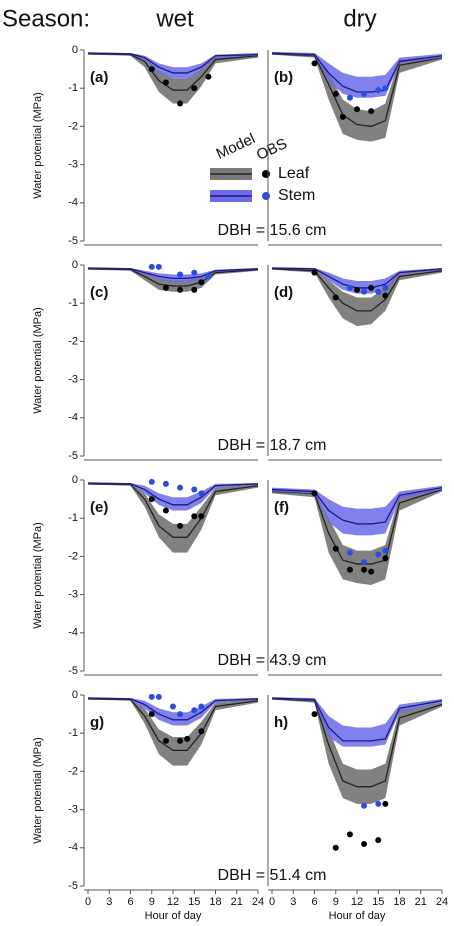  What do you see at coordinates (237, 902) in the screenshot?
I see `x-tick-label: 21` at bounding box center [237, 902].